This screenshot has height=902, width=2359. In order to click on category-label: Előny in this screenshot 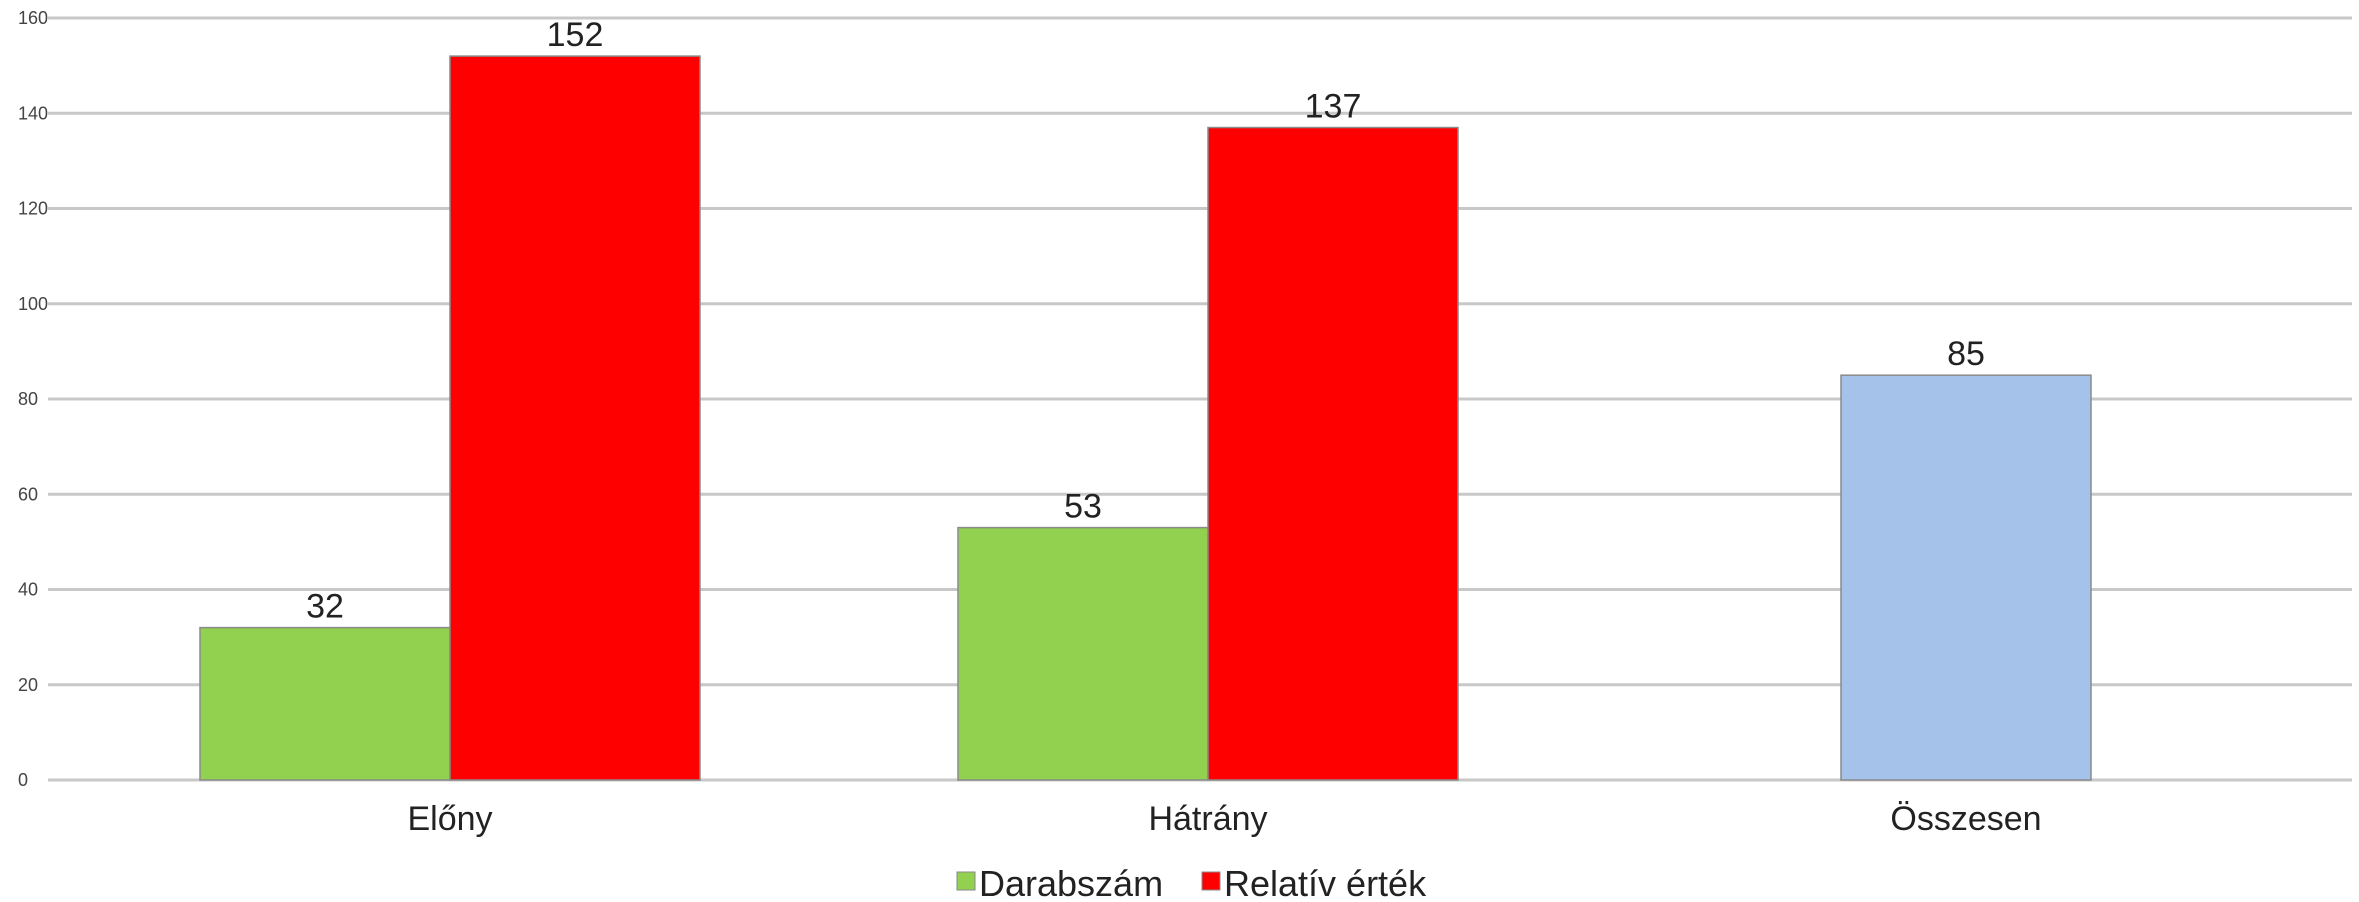, I will do `click(449, 819)`.